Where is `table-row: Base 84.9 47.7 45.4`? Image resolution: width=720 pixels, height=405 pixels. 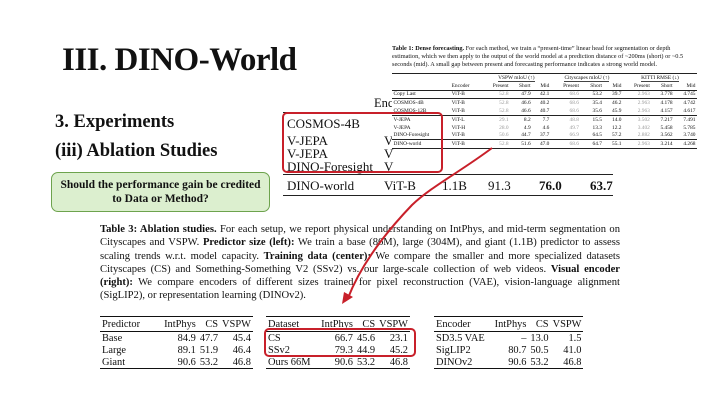 table-row: Base 84.9 47.7 45.4 is located at coordinates (176, 338).